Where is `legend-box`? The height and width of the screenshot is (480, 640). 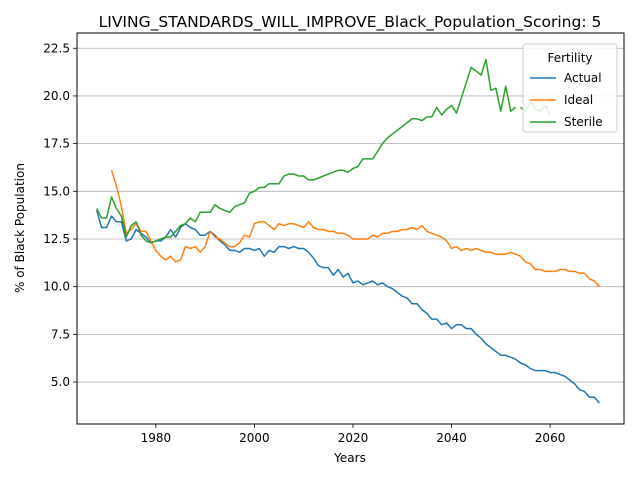
legend-box is located at coordinates (570, 88).